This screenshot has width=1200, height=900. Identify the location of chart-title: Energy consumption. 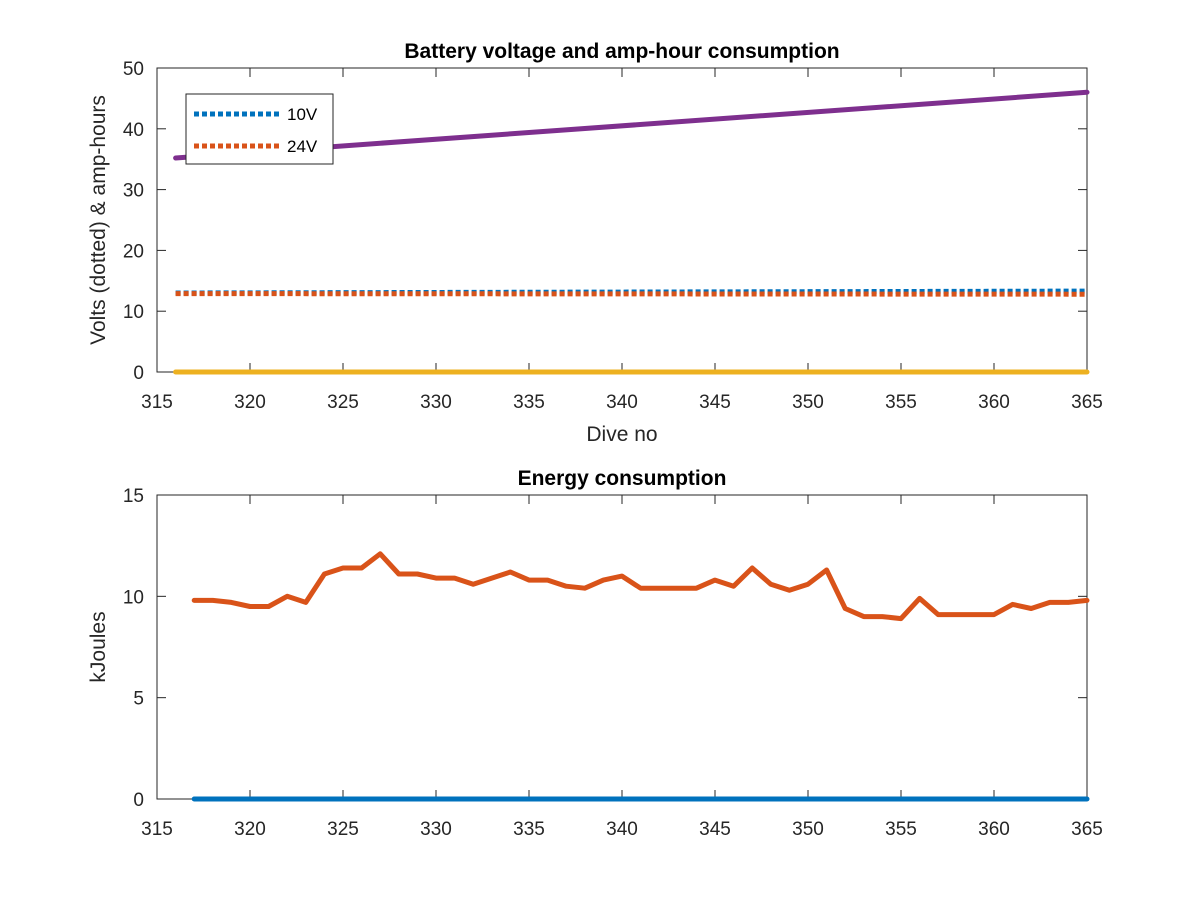
(622, 478).